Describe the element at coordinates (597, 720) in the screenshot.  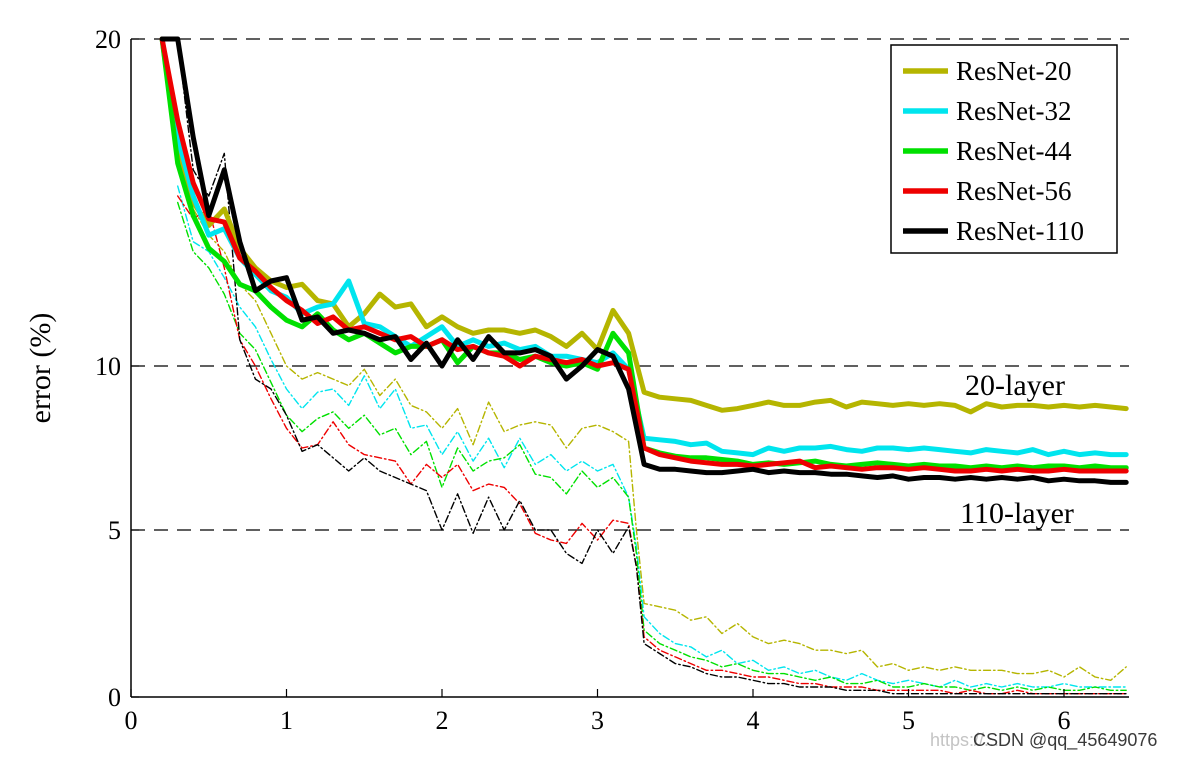
I see `x-tick-label: 3` at that location.